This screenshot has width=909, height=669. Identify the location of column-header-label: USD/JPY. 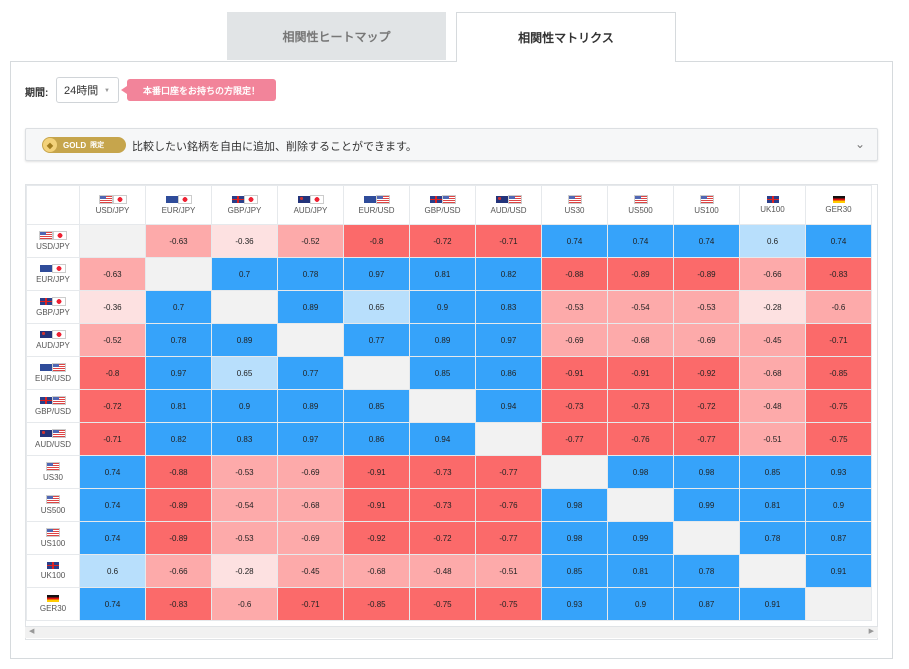
(112, 210).